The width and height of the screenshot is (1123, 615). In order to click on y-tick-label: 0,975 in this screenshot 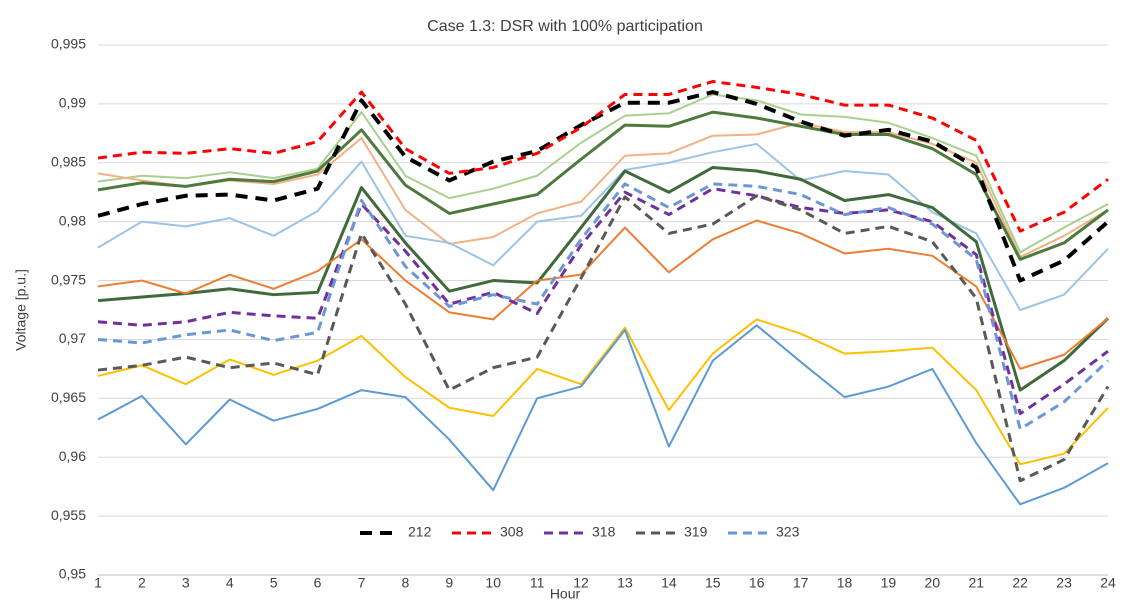, I will do `click(68, 279)`.